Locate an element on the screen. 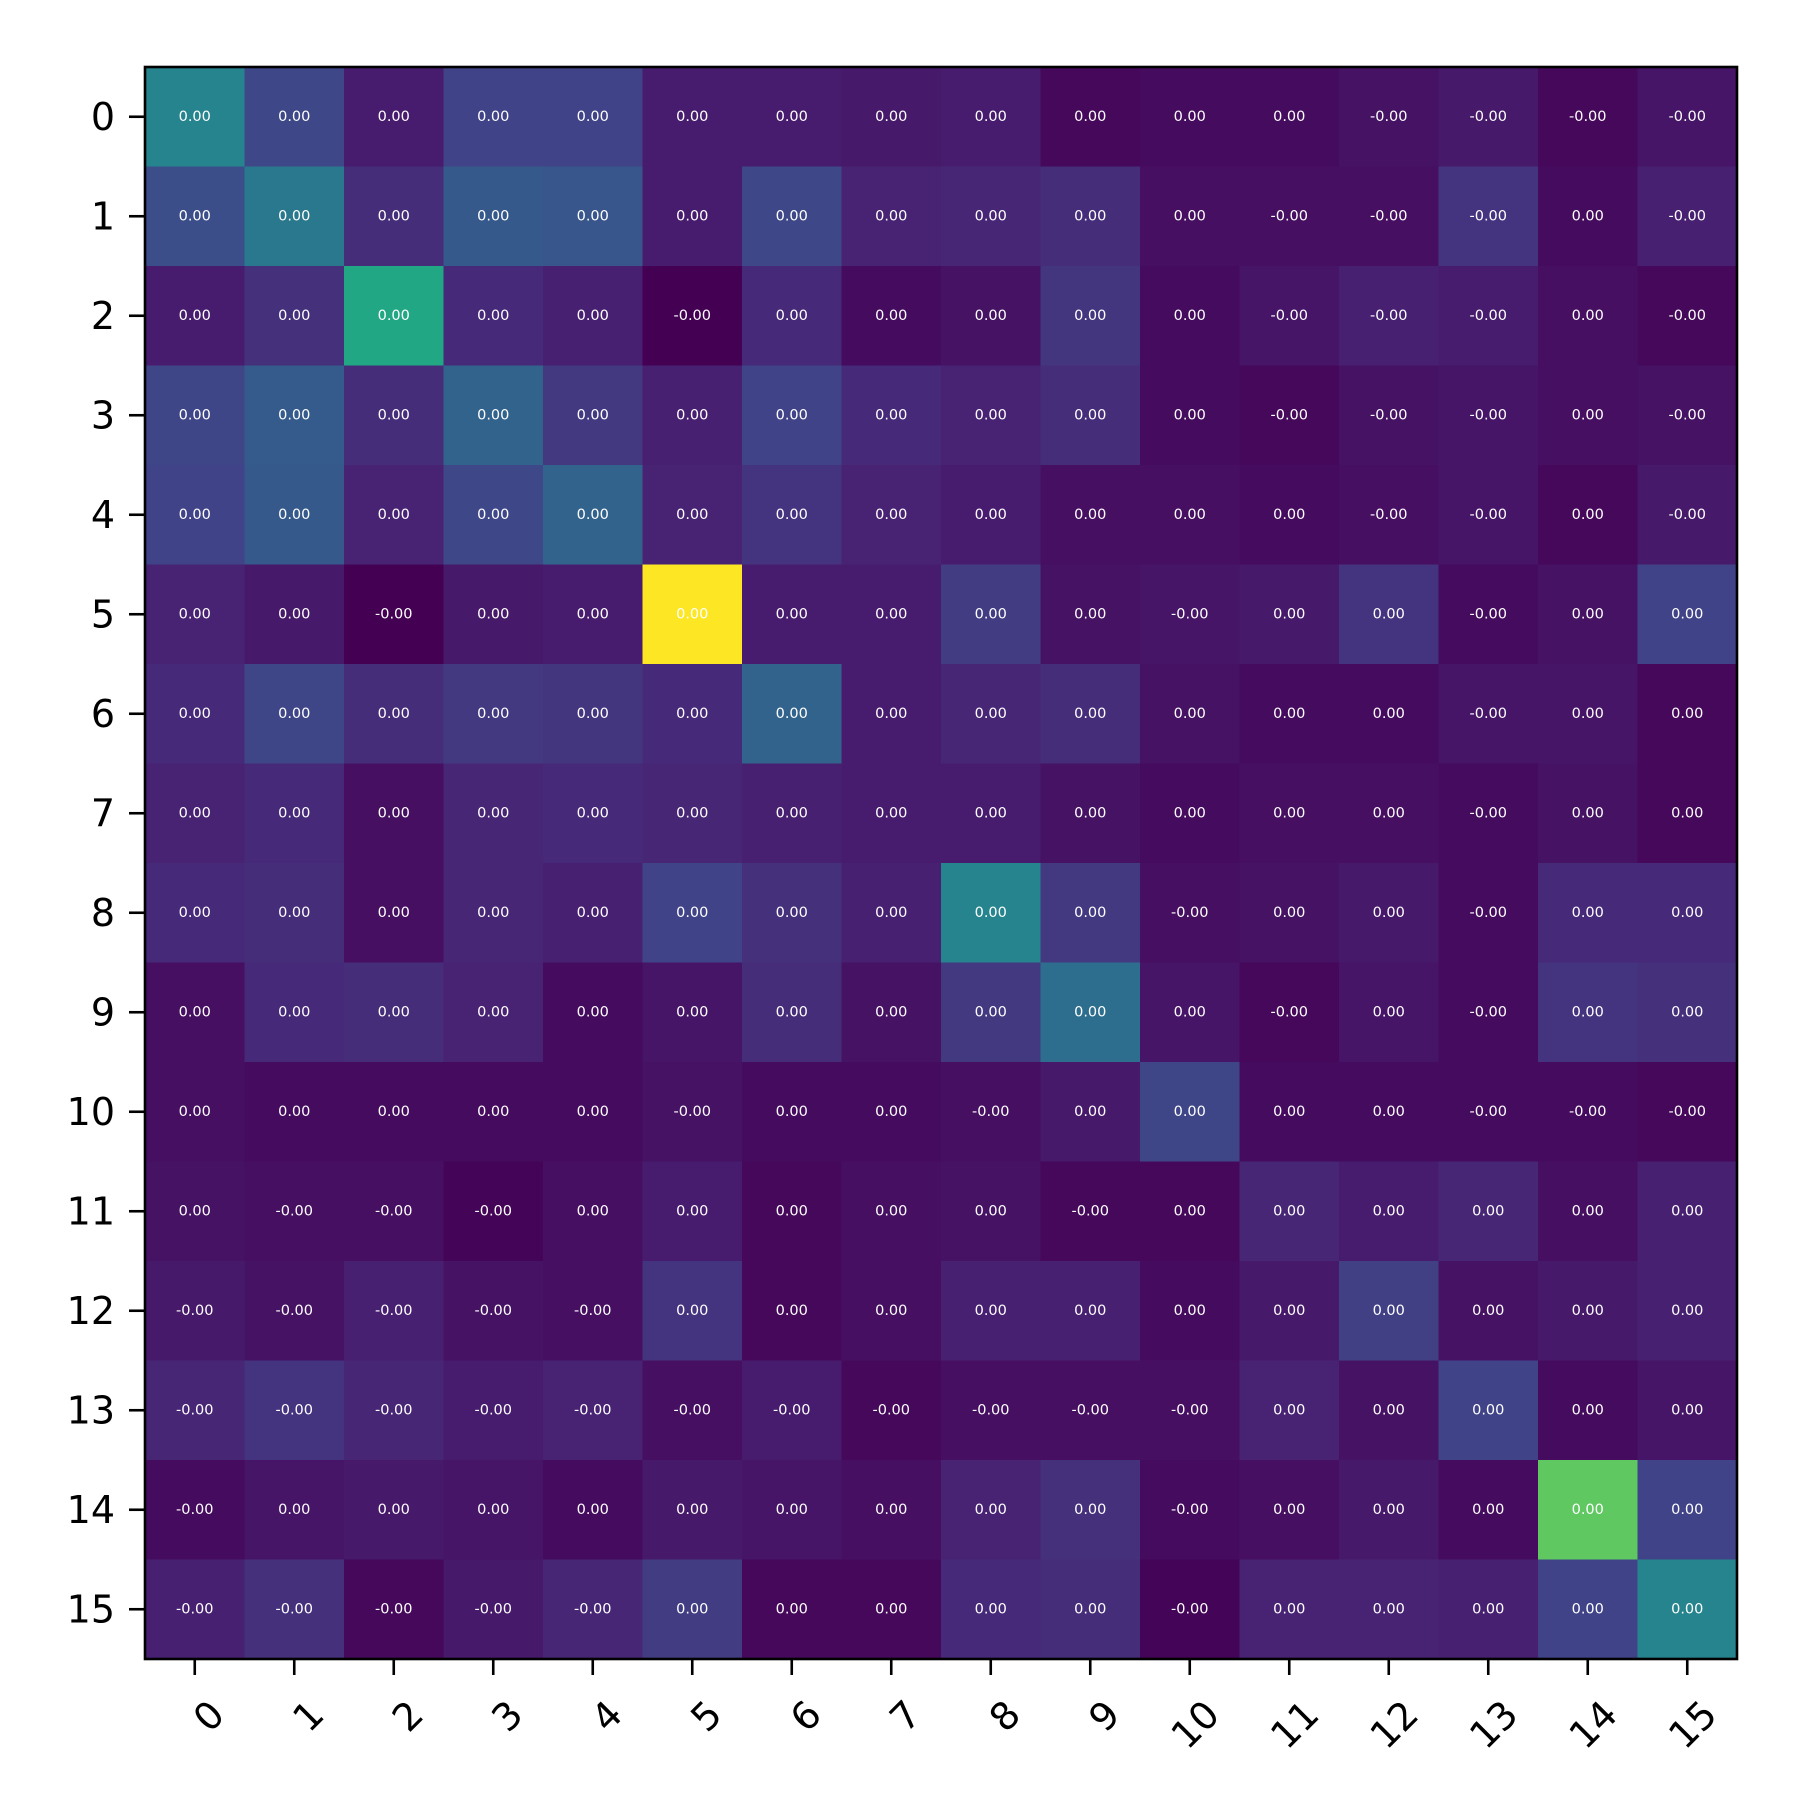 The width and height of the screenshot is (1800, 1800). heatmap-cell-r8-c8 is located at coordinates (991, 913).